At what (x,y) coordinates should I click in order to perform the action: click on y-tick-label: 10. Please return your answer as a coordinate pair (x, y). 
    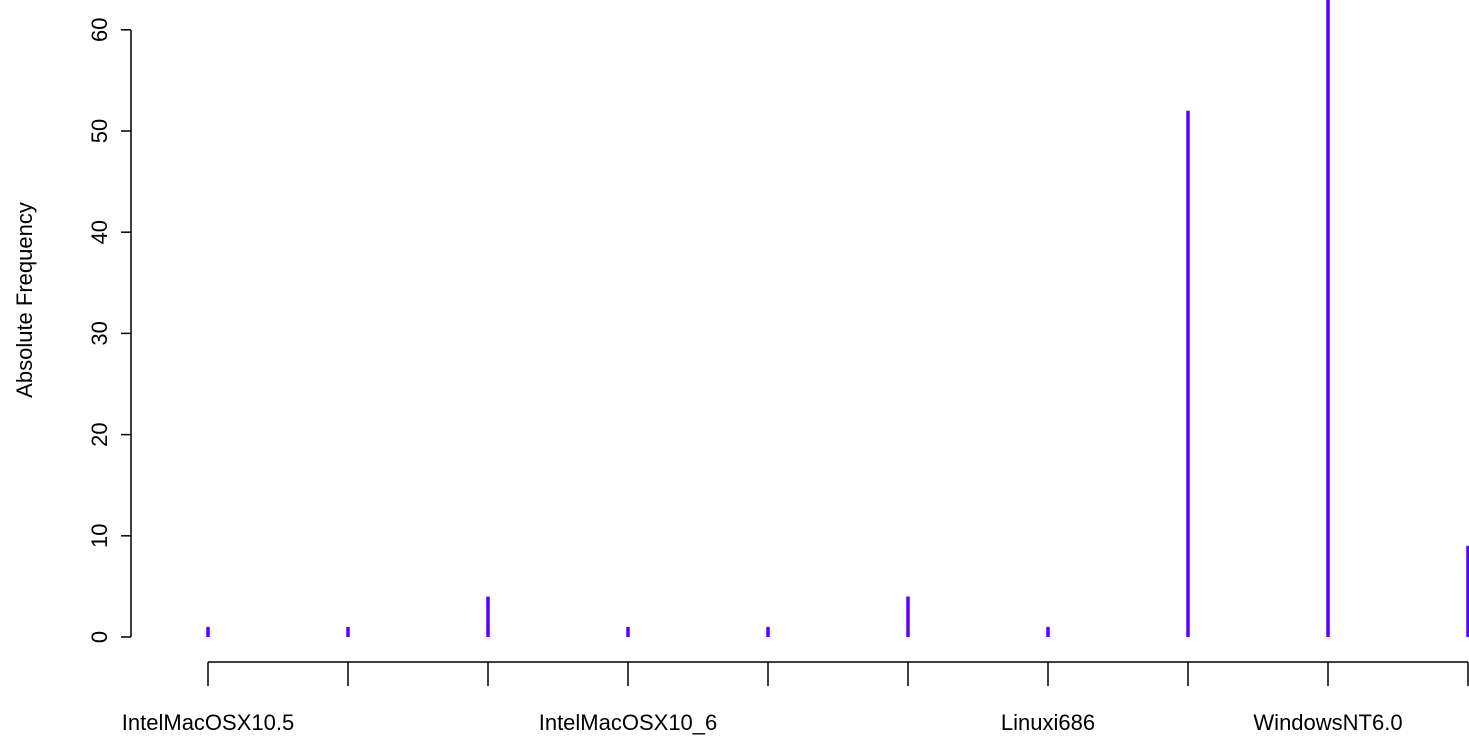
    Looking at the image, I should click on (99, 536).